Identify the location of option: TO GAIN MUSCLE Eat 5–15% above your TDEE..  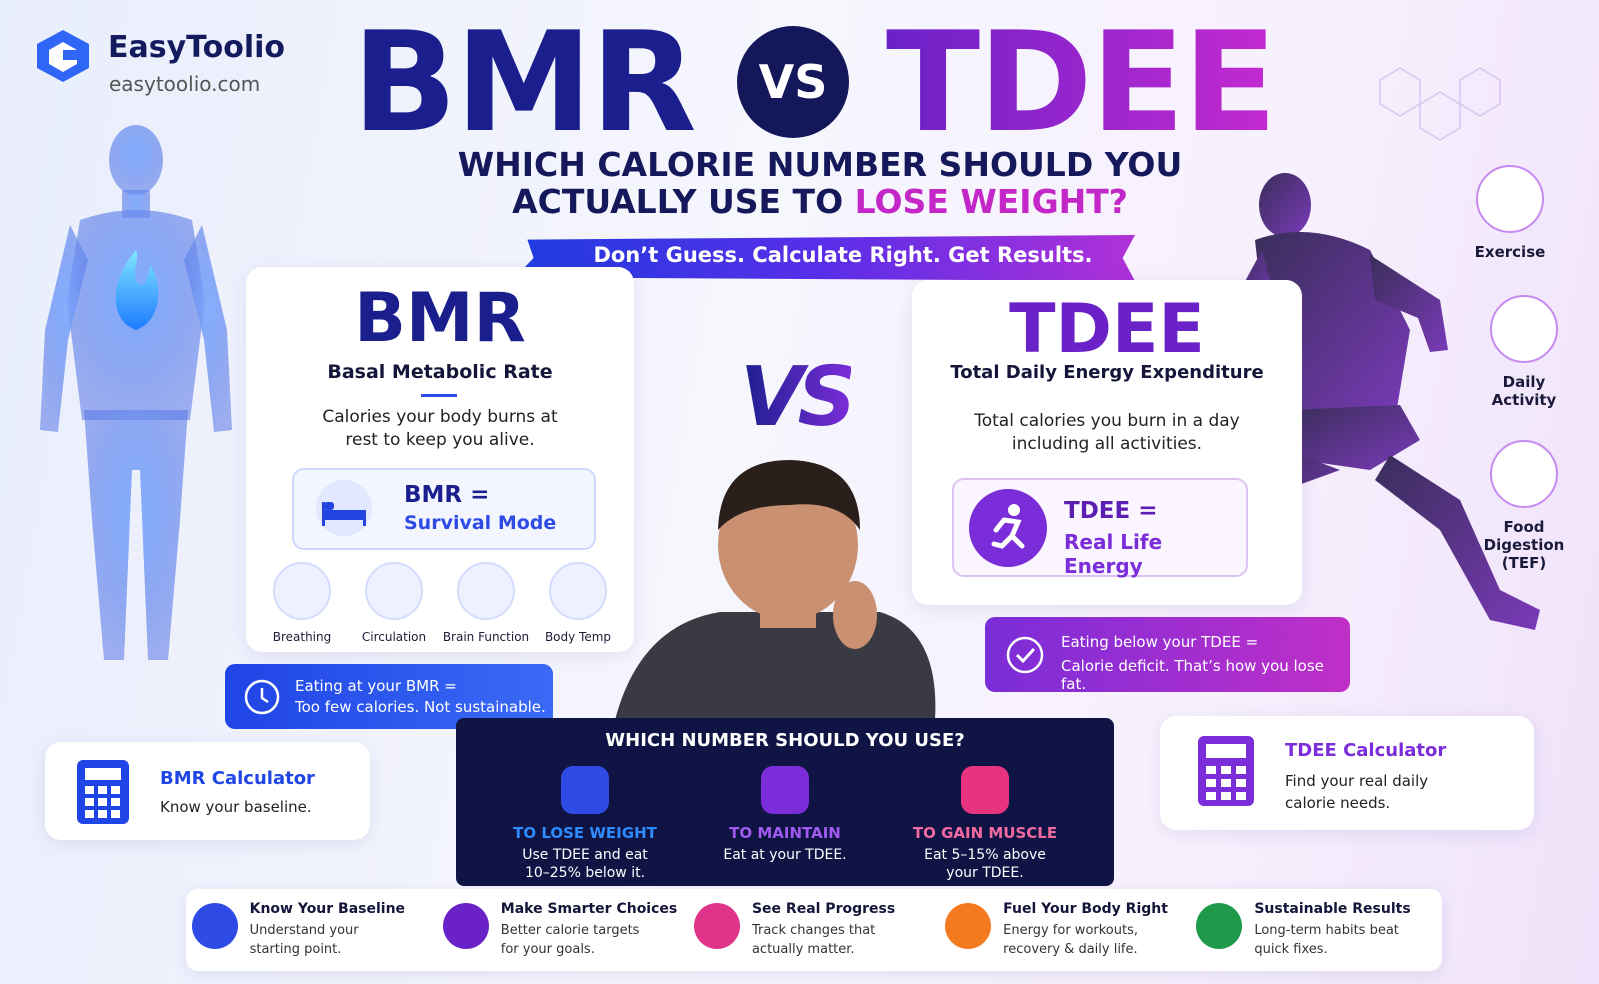
(985, 821).